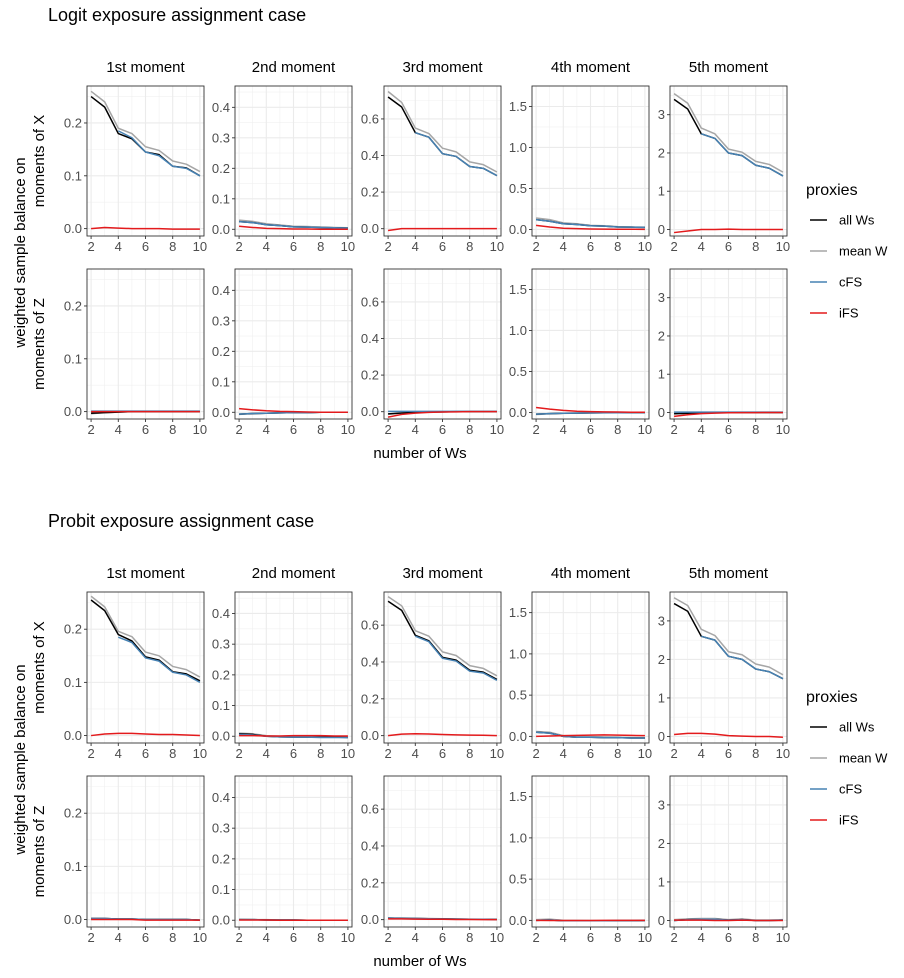 This screenshot has width=904, height=978. What do you see at coordinates (857, 220) in the screenshot?
I see `legend-label: all Ws` at bounding box center [857, 220].